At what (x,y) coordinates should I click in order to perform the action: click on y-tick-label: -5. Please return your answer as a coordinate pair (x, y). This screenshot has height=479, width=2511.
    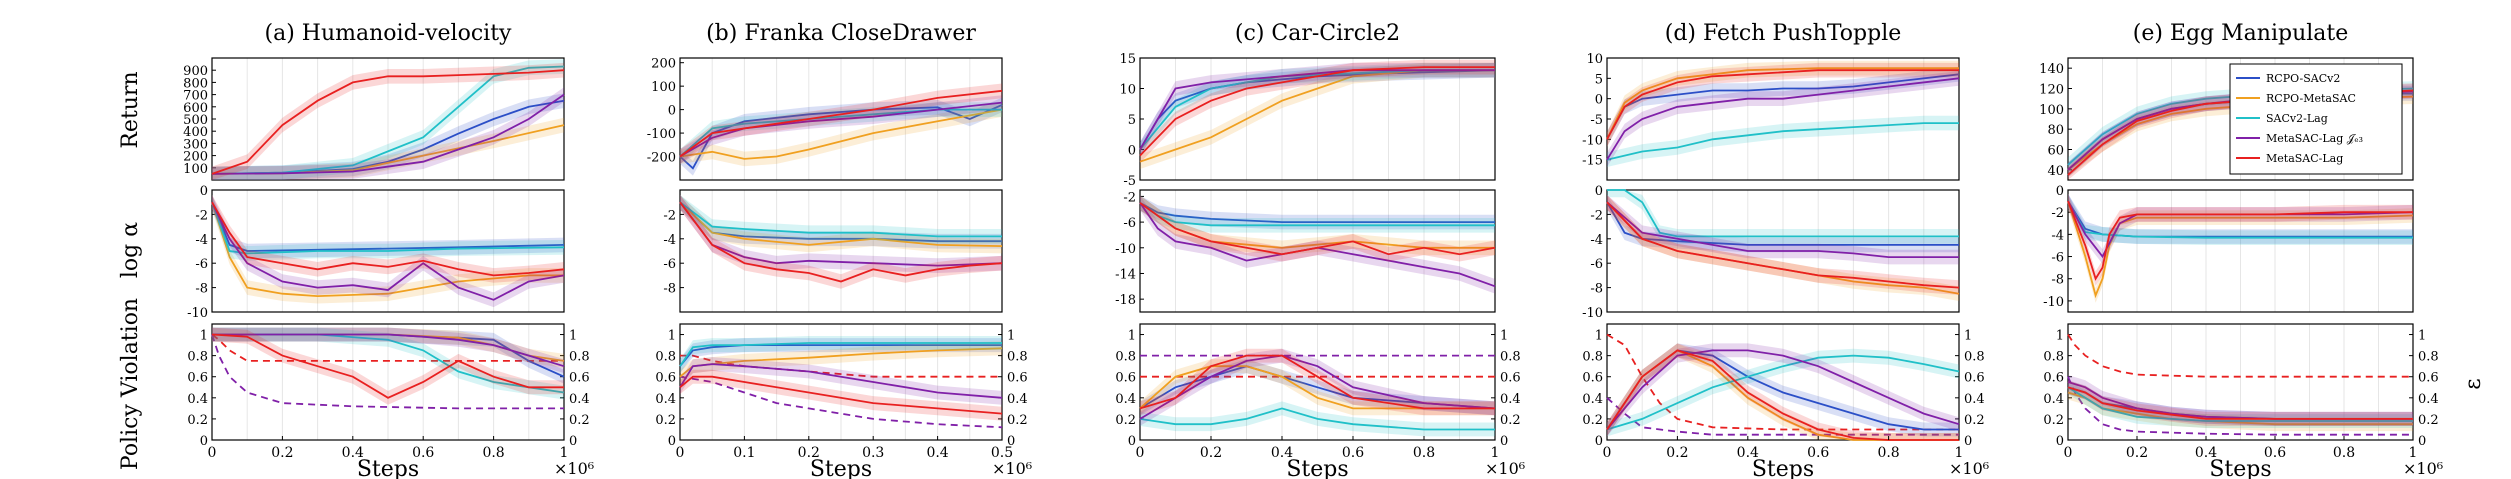
    Looking at the image, I should click on (1596, 120).